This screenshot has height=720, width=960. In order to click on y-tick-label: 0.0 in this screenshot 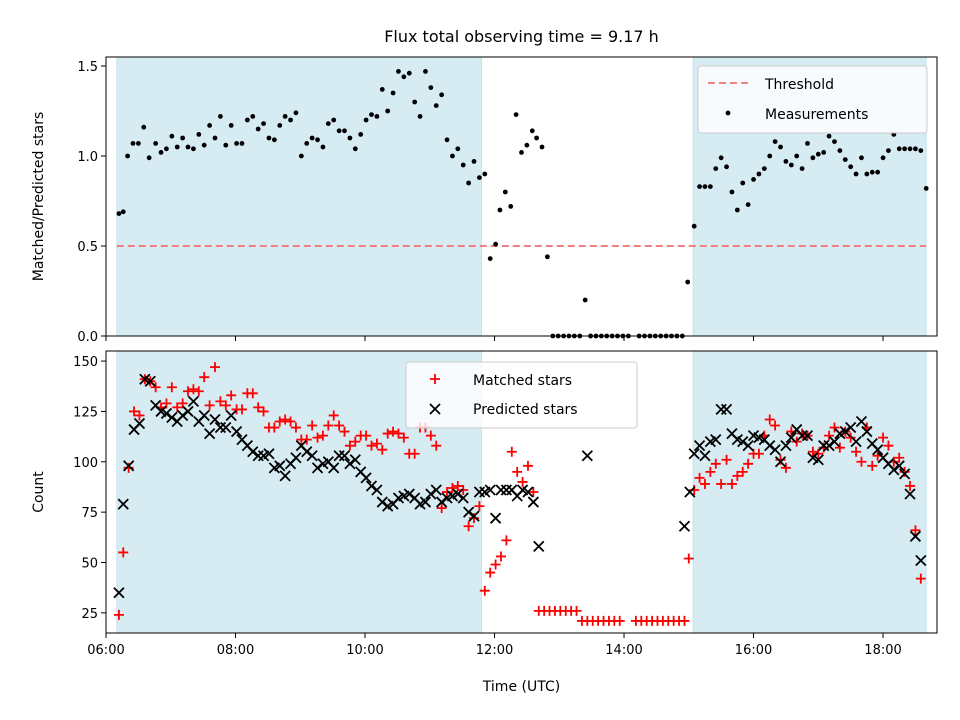, I will do `click(87, 337)`.